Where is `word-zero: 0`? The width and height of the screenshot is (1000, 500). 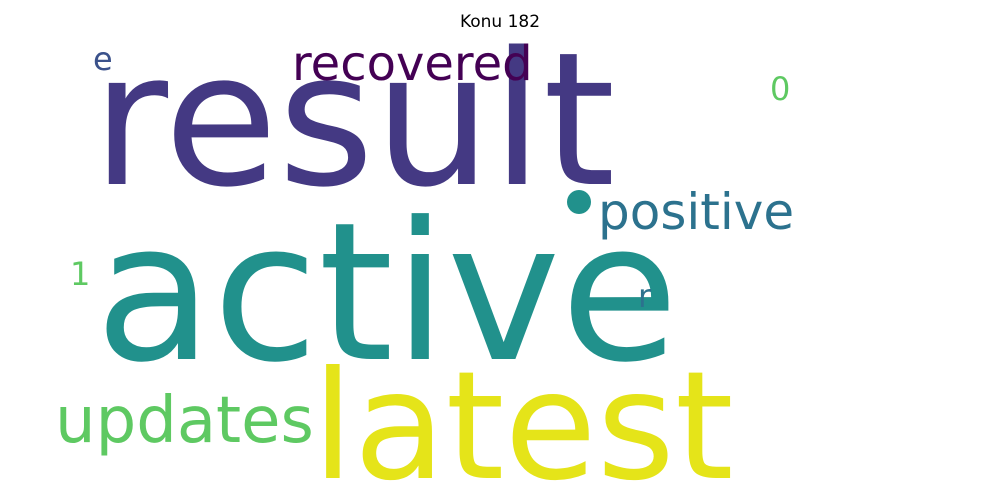
word-zero: 0 is located at coordinates (780, 89).